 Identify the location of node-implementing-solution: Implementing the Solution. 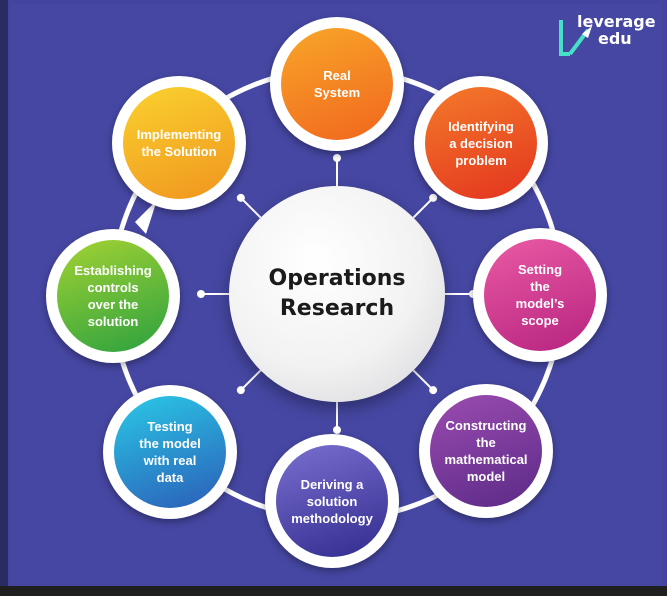
(179, 143).